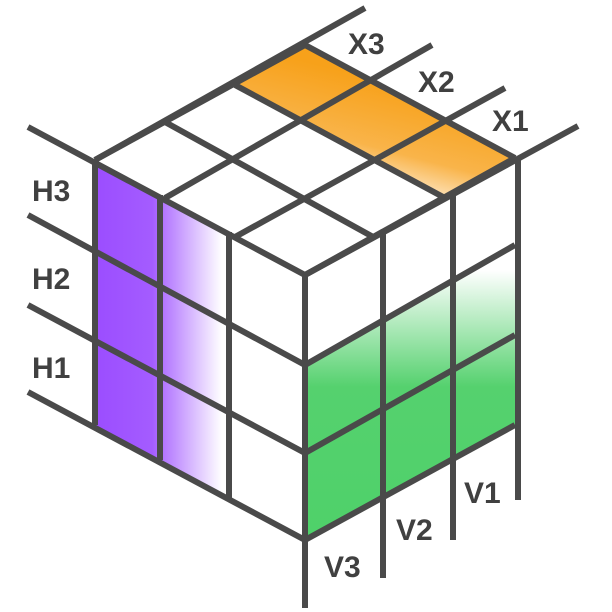  What do you see at coordinates (510, 121) in the screenshot?
I see `label-x1: X1` at bounding box center [510, 121].